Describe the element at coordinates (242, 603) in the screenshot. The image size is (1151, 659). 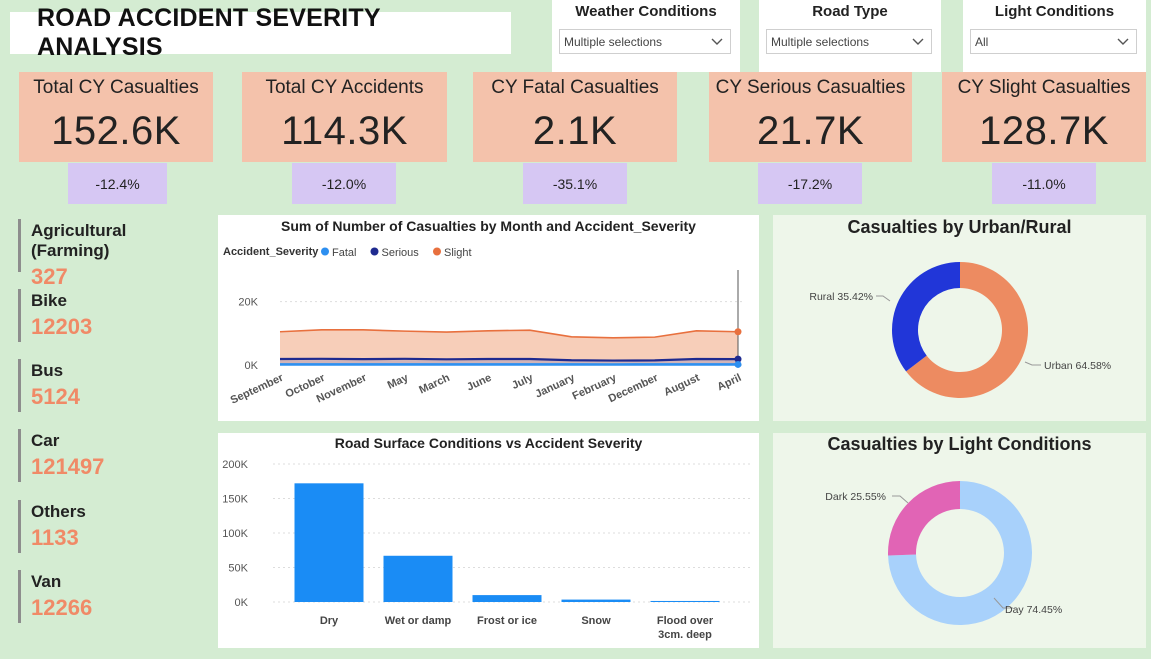
I see `y-tick-label: 0K` at that location.